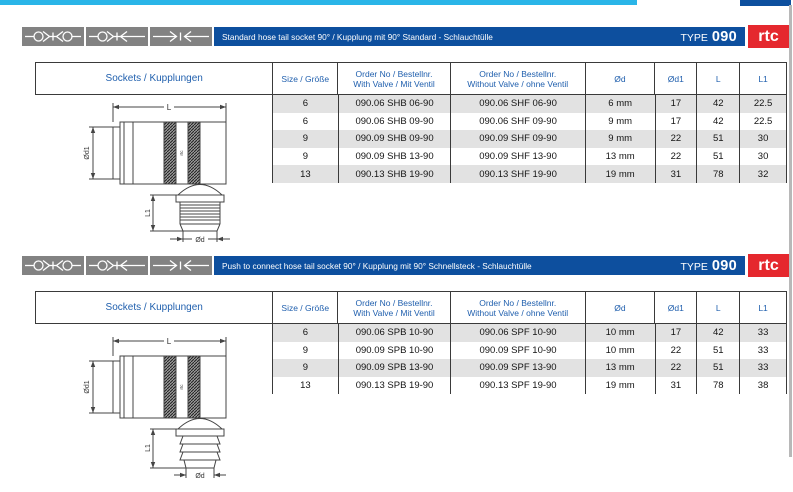 The width and height of the screenshot is (793, 492). I want to click on table-cell: 9 mm, so click(619, 139).